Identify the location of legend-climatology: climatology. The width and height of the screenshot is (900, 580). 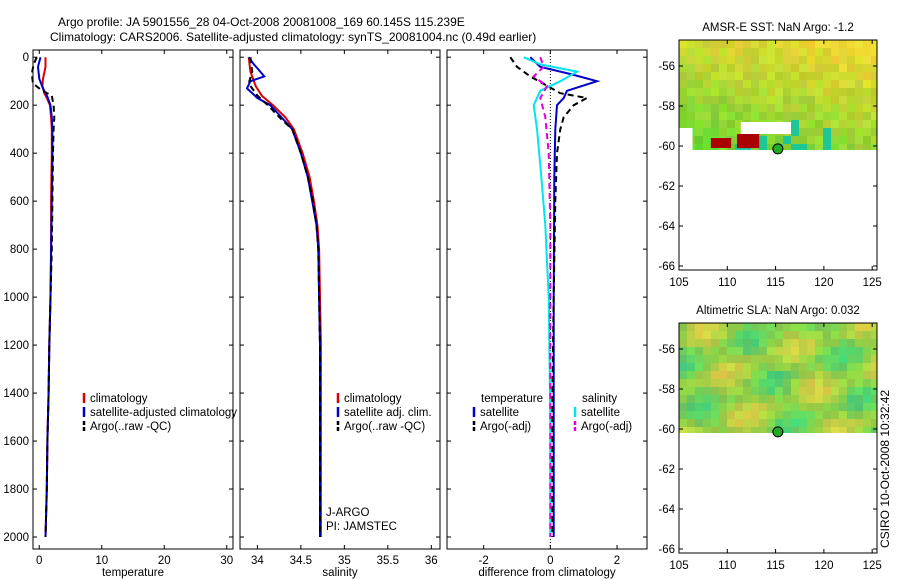
(119, 399).